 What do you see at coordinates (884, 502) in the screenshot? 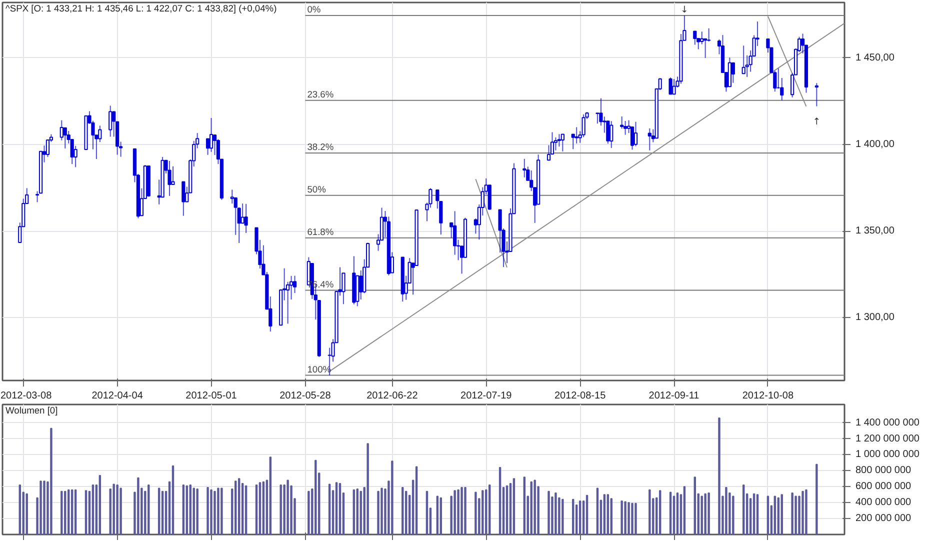
I see `y-tick-label: 400 000 000` at bounding box center [884, 502].